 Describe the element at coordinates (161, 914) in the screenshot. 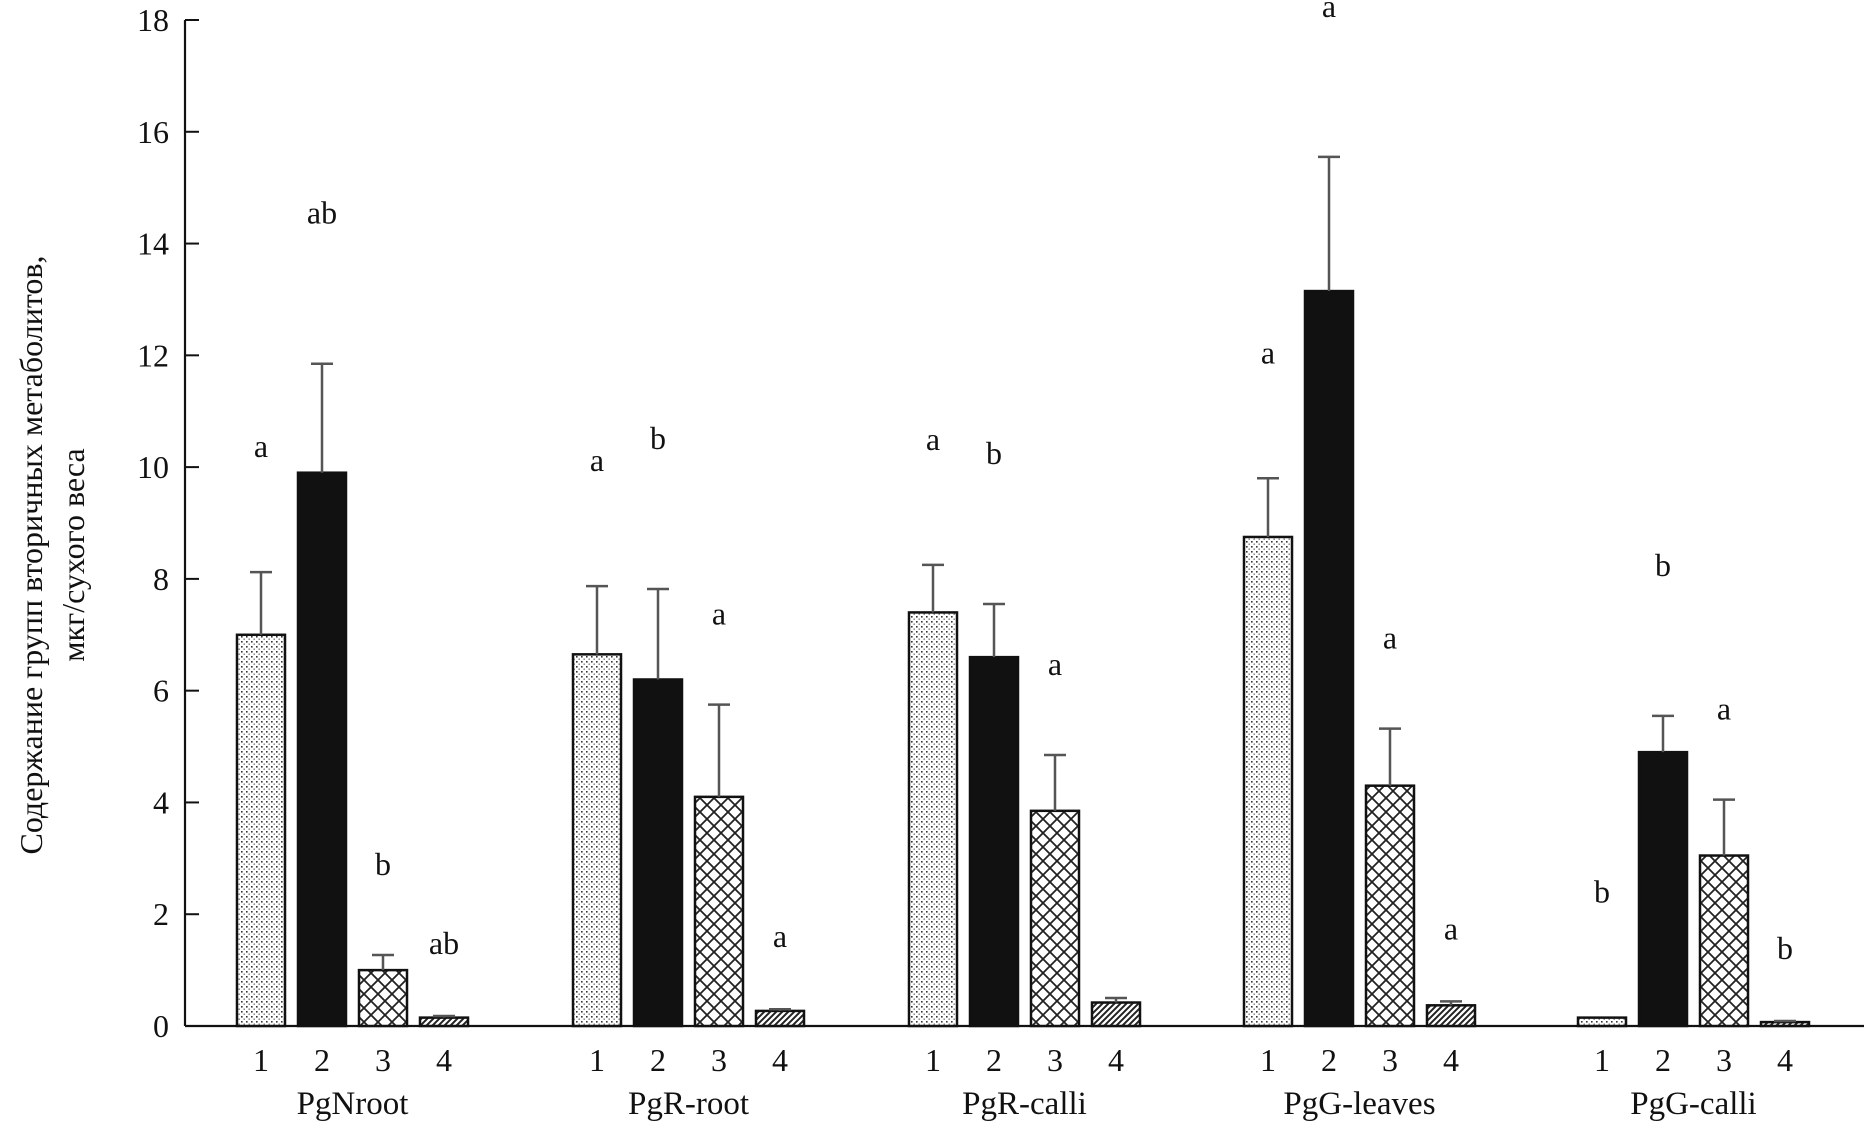

I see `y-tick-label: 2` at that location.